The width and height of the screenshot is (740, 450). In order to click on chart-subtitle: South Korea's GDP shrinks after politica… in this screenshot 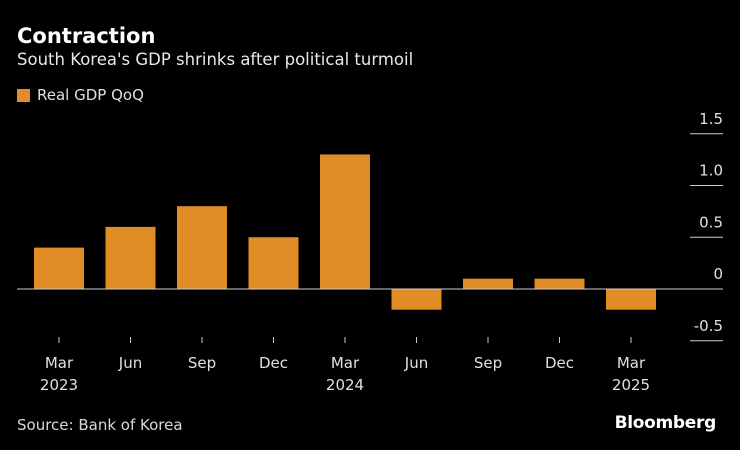, I will do `click(215, 59)`.